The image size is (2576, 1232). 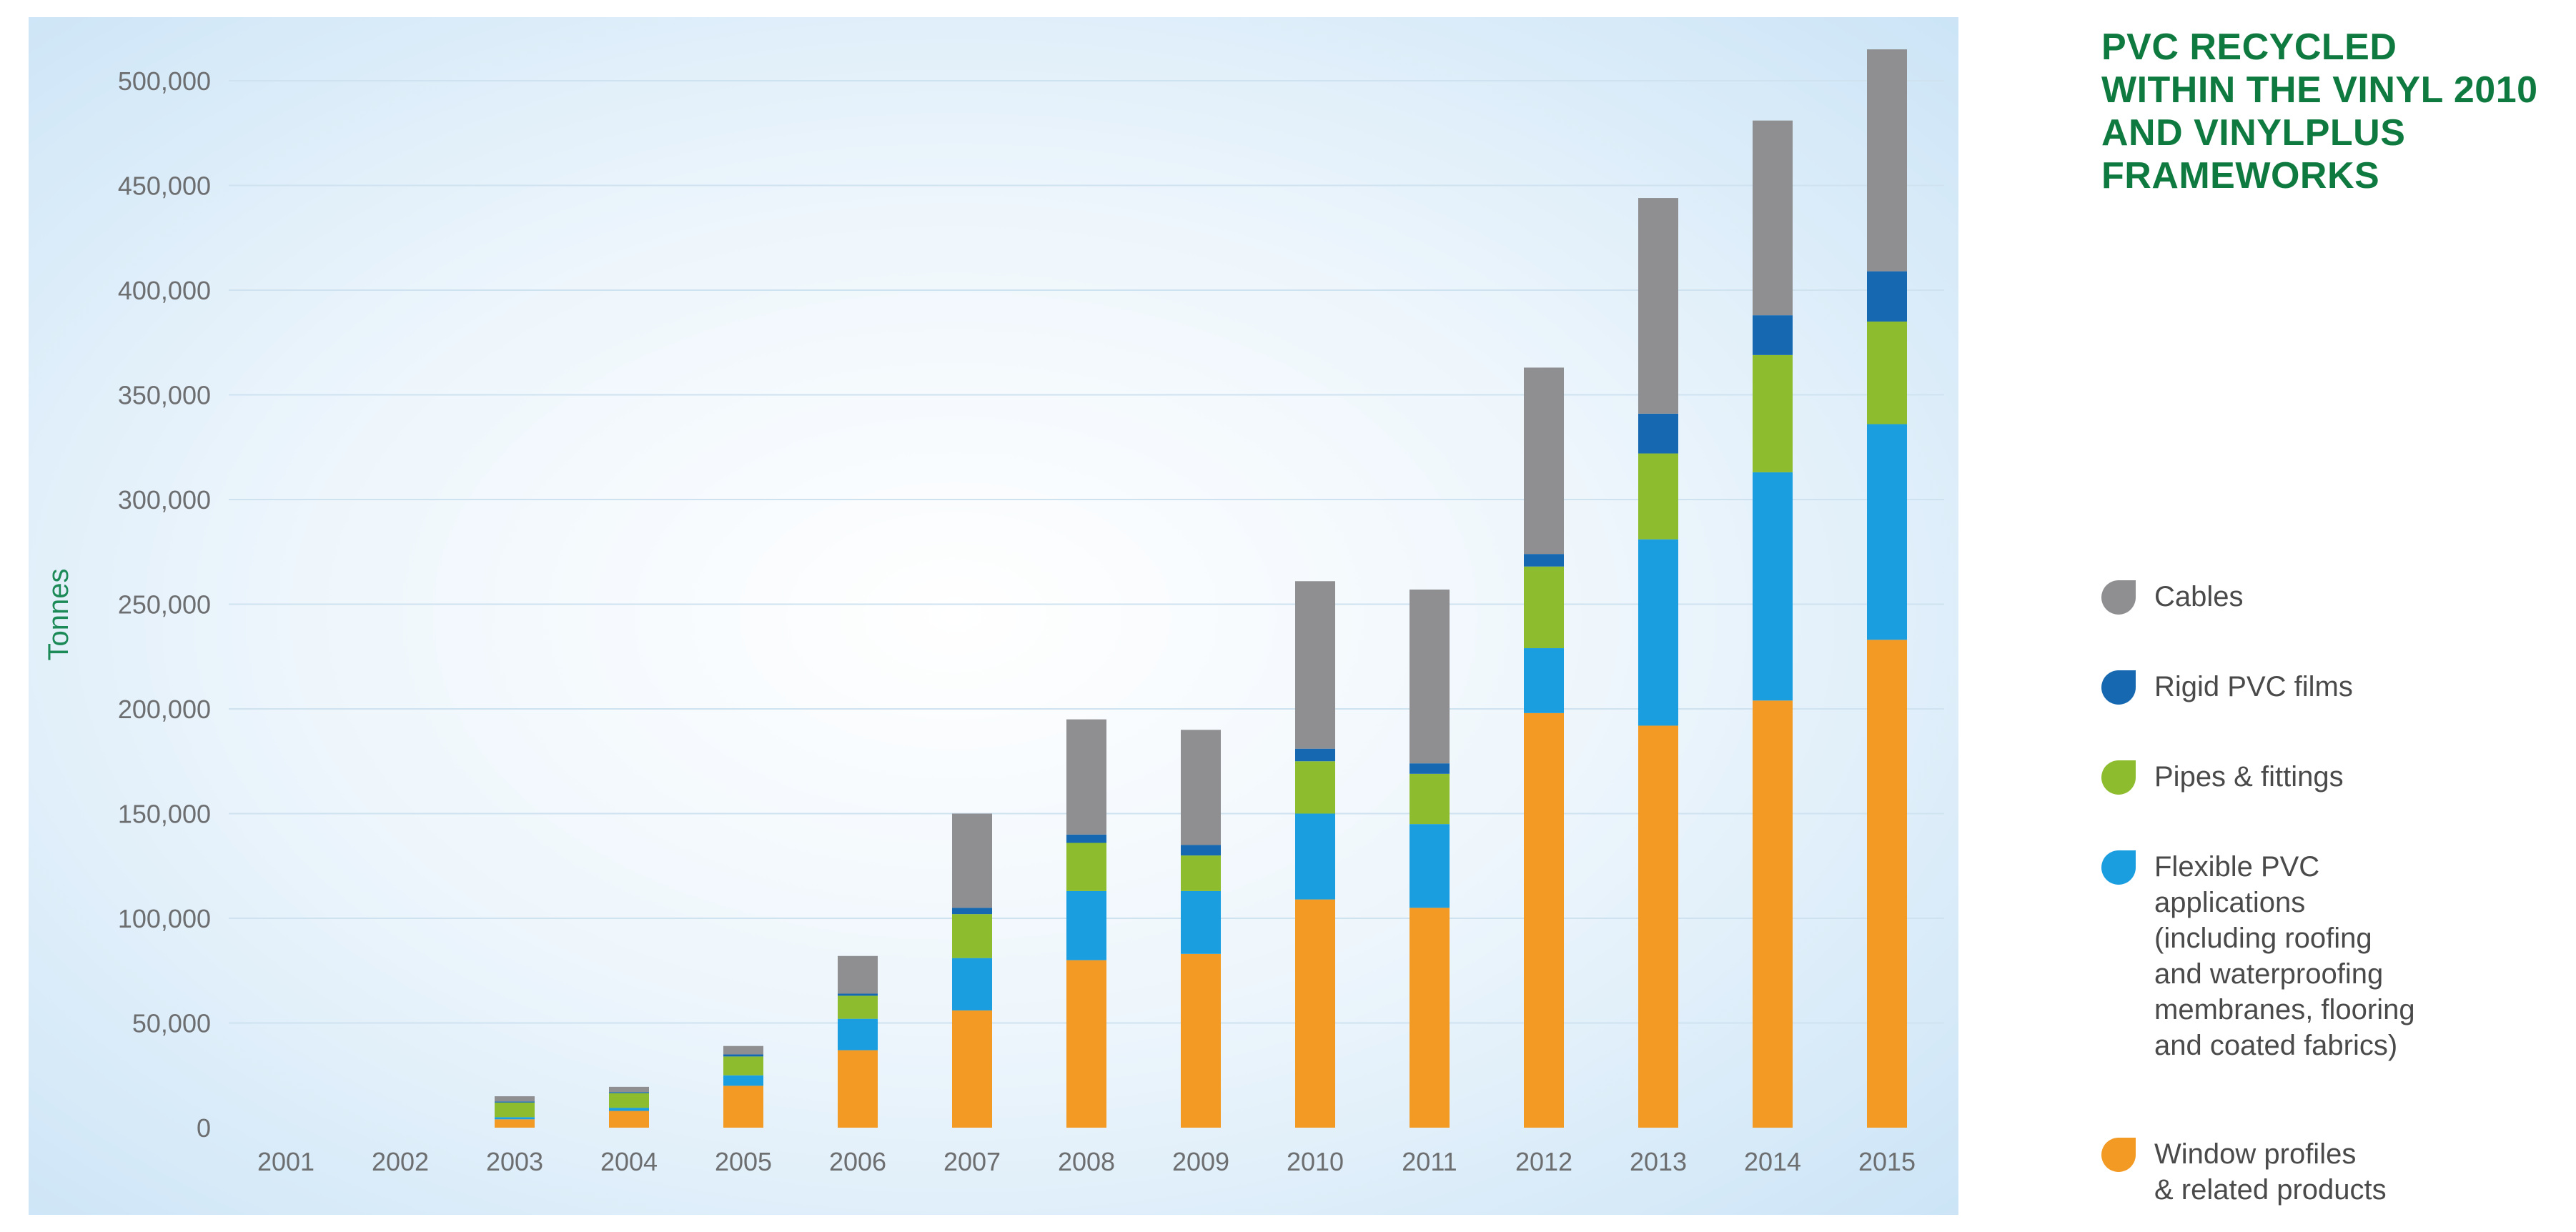 I want to click on x-tick-label: 2009, so click(x=1200, y=1161).